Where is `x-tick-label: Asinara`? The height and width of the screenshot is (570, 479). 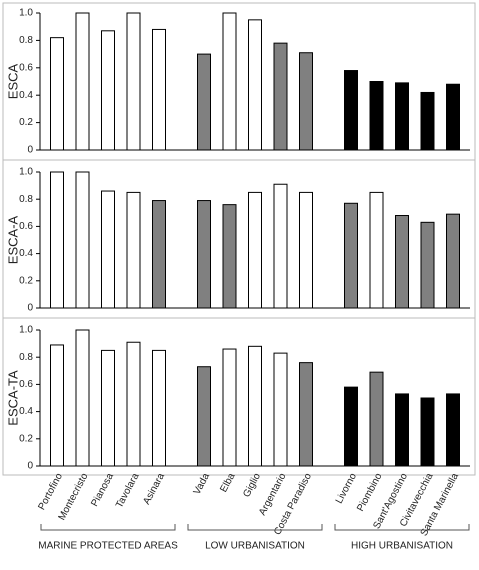
x-tick-label: Asinara is located at coordinates (154, 488).